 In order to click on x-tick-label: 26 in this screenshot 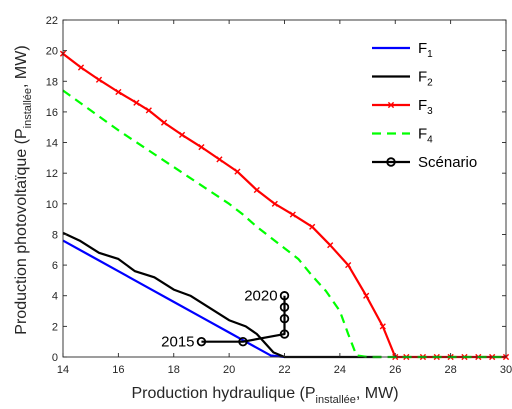, I will do `click(395, 370)`.